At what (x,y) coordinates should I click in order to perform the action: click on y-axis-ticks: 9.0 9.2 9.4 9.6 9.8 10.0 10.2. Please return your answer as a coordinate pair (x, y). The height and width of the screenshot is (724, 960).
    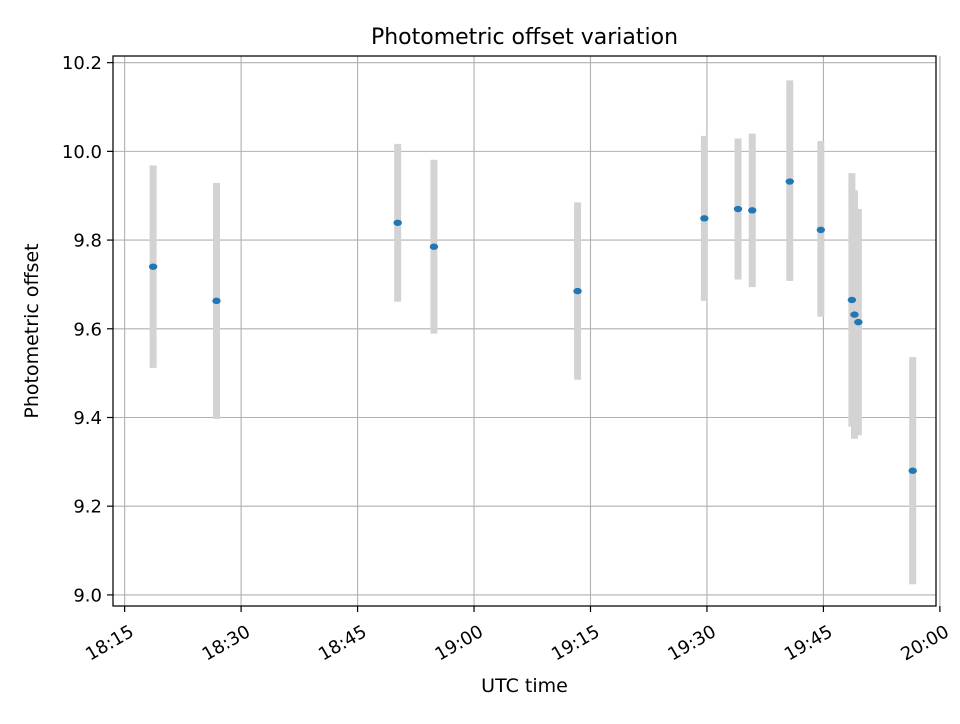
    Looking at the image, I should click on (87, 329).